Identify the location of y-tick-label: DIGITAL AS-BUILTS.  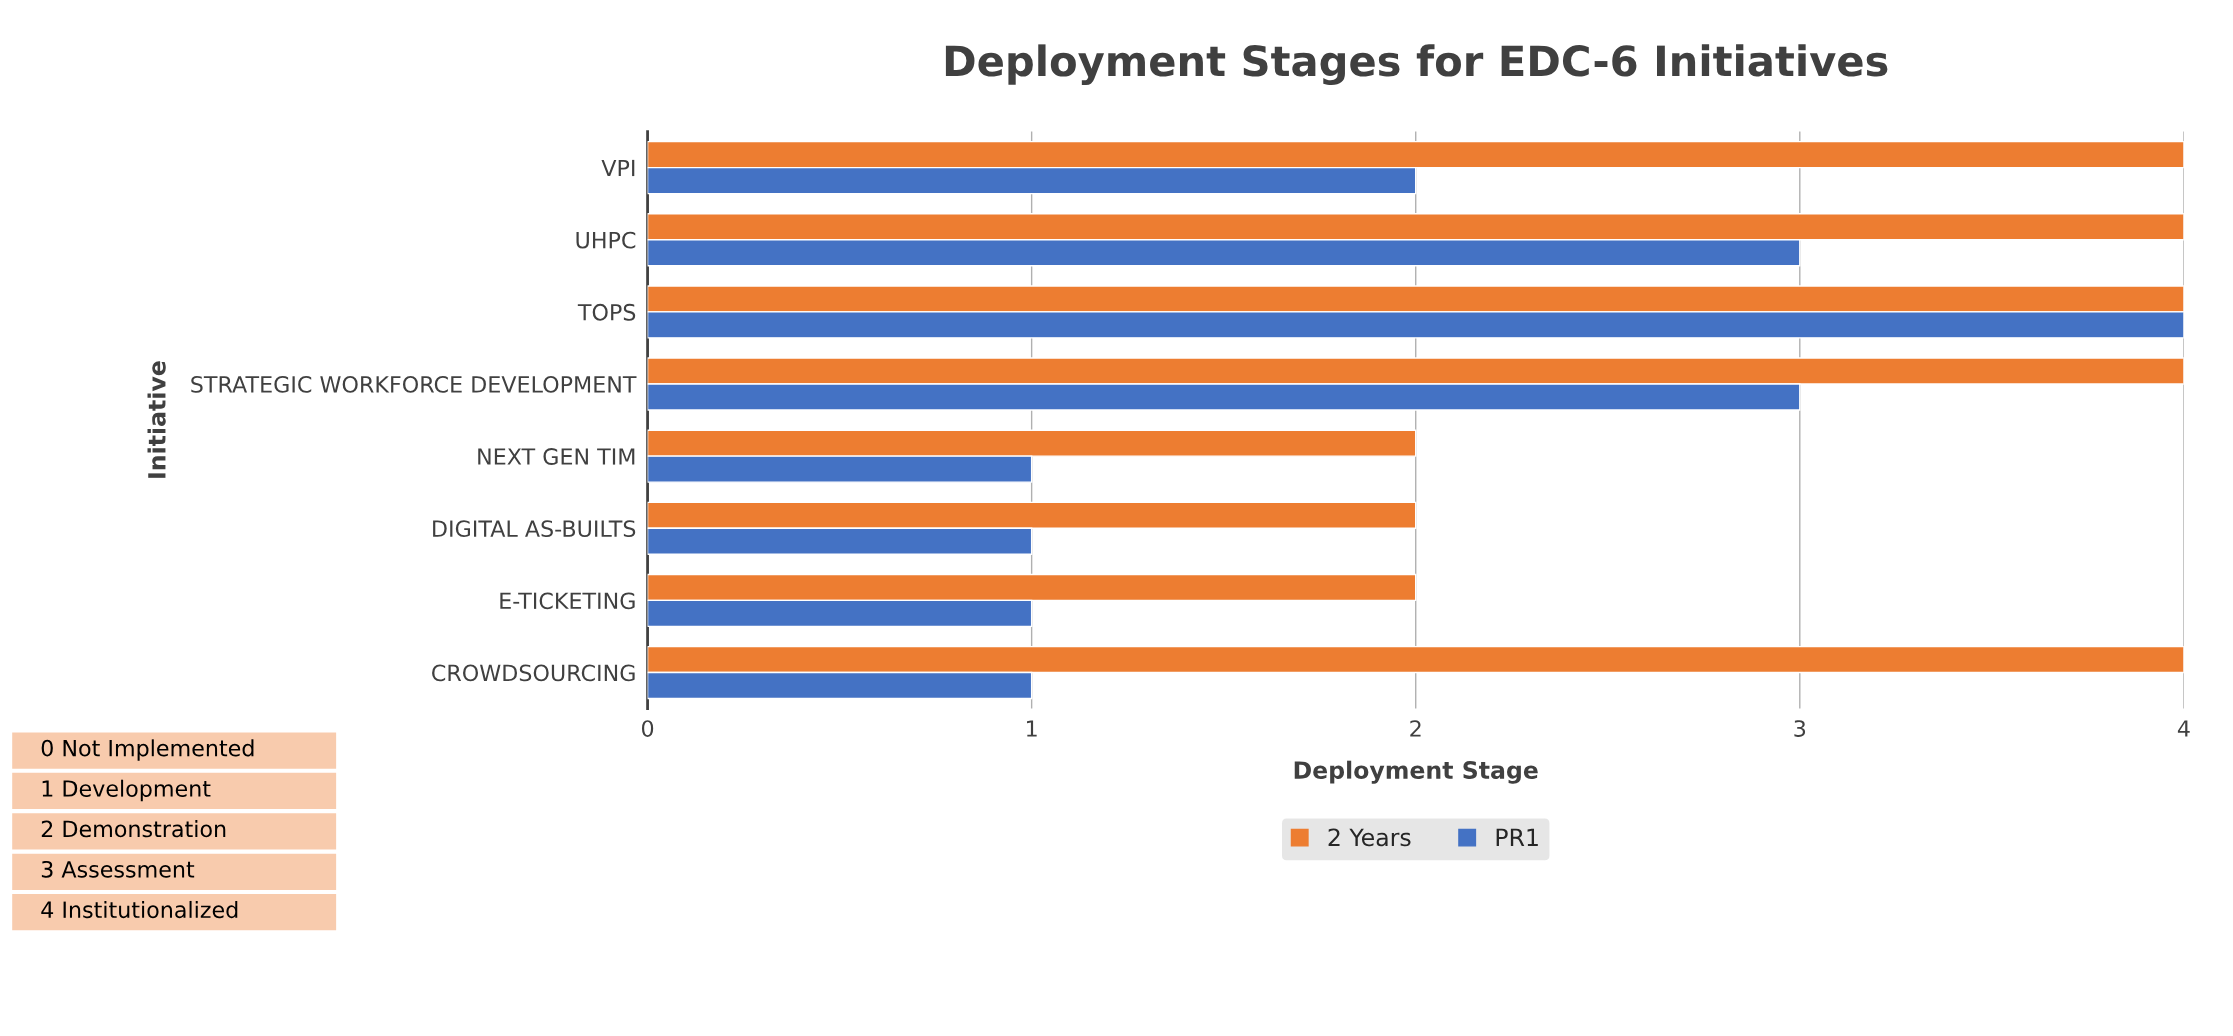
(534, 529).